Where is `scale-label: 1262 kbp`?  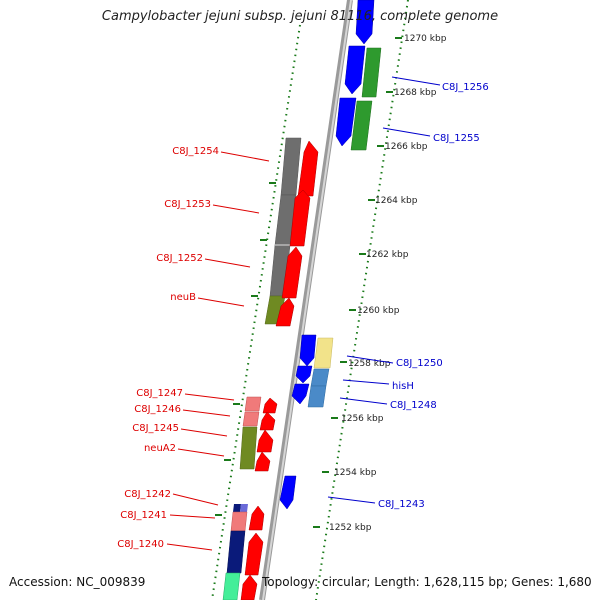 scale-label: 1262 kbp is located at coordinates (387, 255).